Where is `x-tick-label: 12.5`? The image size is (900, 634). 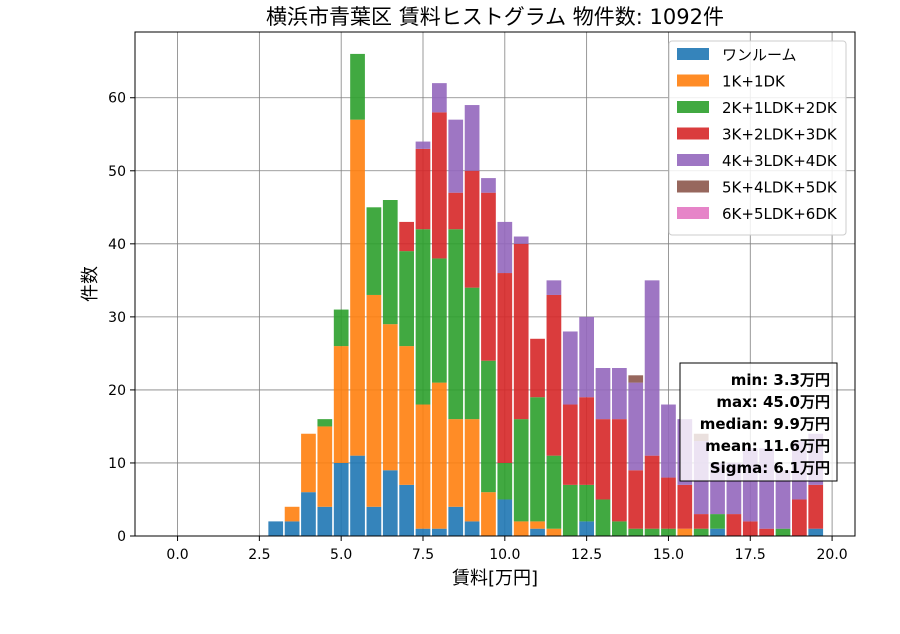
x-tick-label: 12.5 is located at coordinates (586, 555).